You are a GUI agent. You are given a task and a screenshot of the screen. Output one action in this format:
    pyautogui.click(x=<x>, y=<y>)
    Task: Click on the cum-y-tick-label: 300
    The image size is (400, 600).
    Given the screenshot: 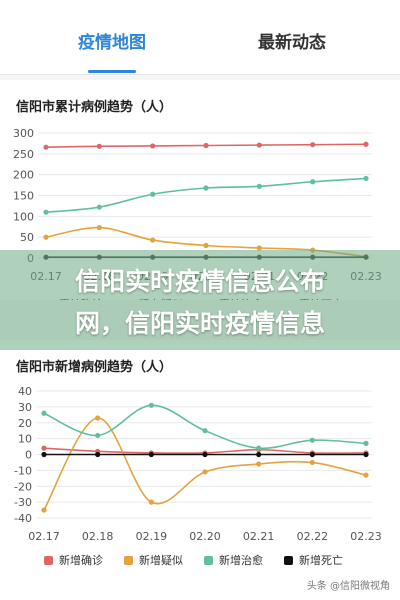 What is the action you would take?
    pyautogui.click(x=23, y=133)
    